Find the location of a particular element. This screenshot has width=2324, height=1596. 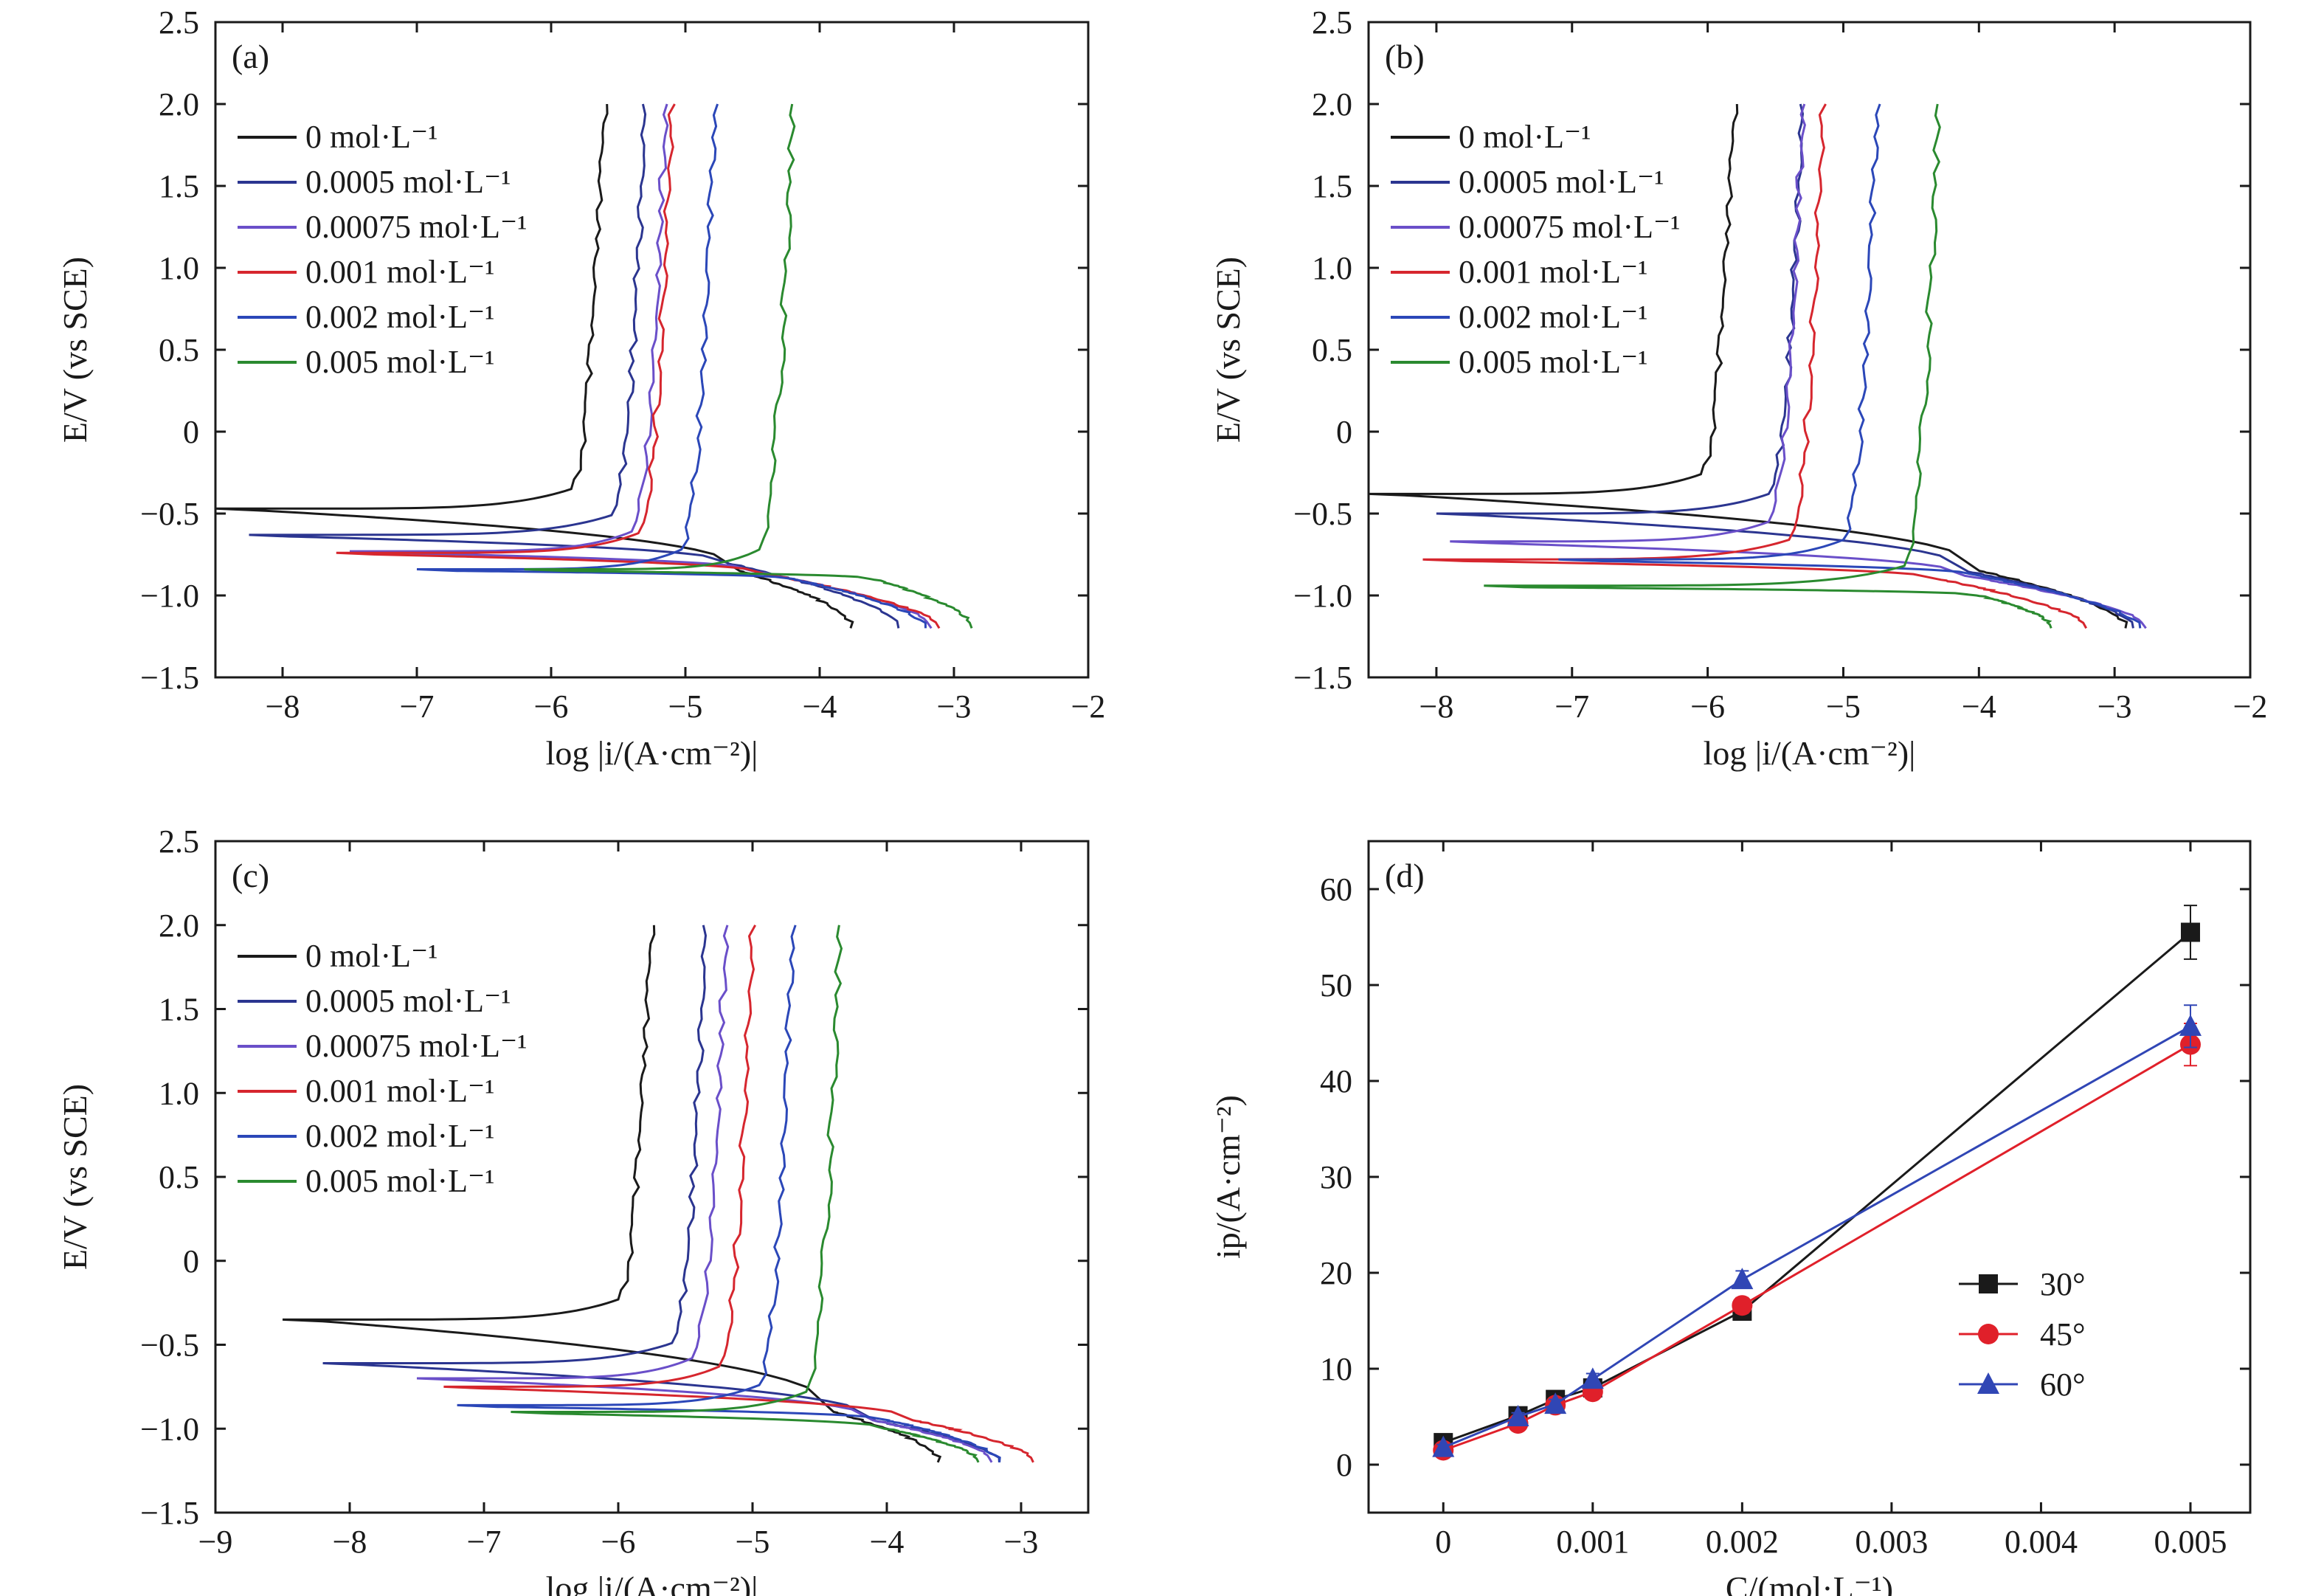

panel-label: (c) is located at coordinates (250, 876).